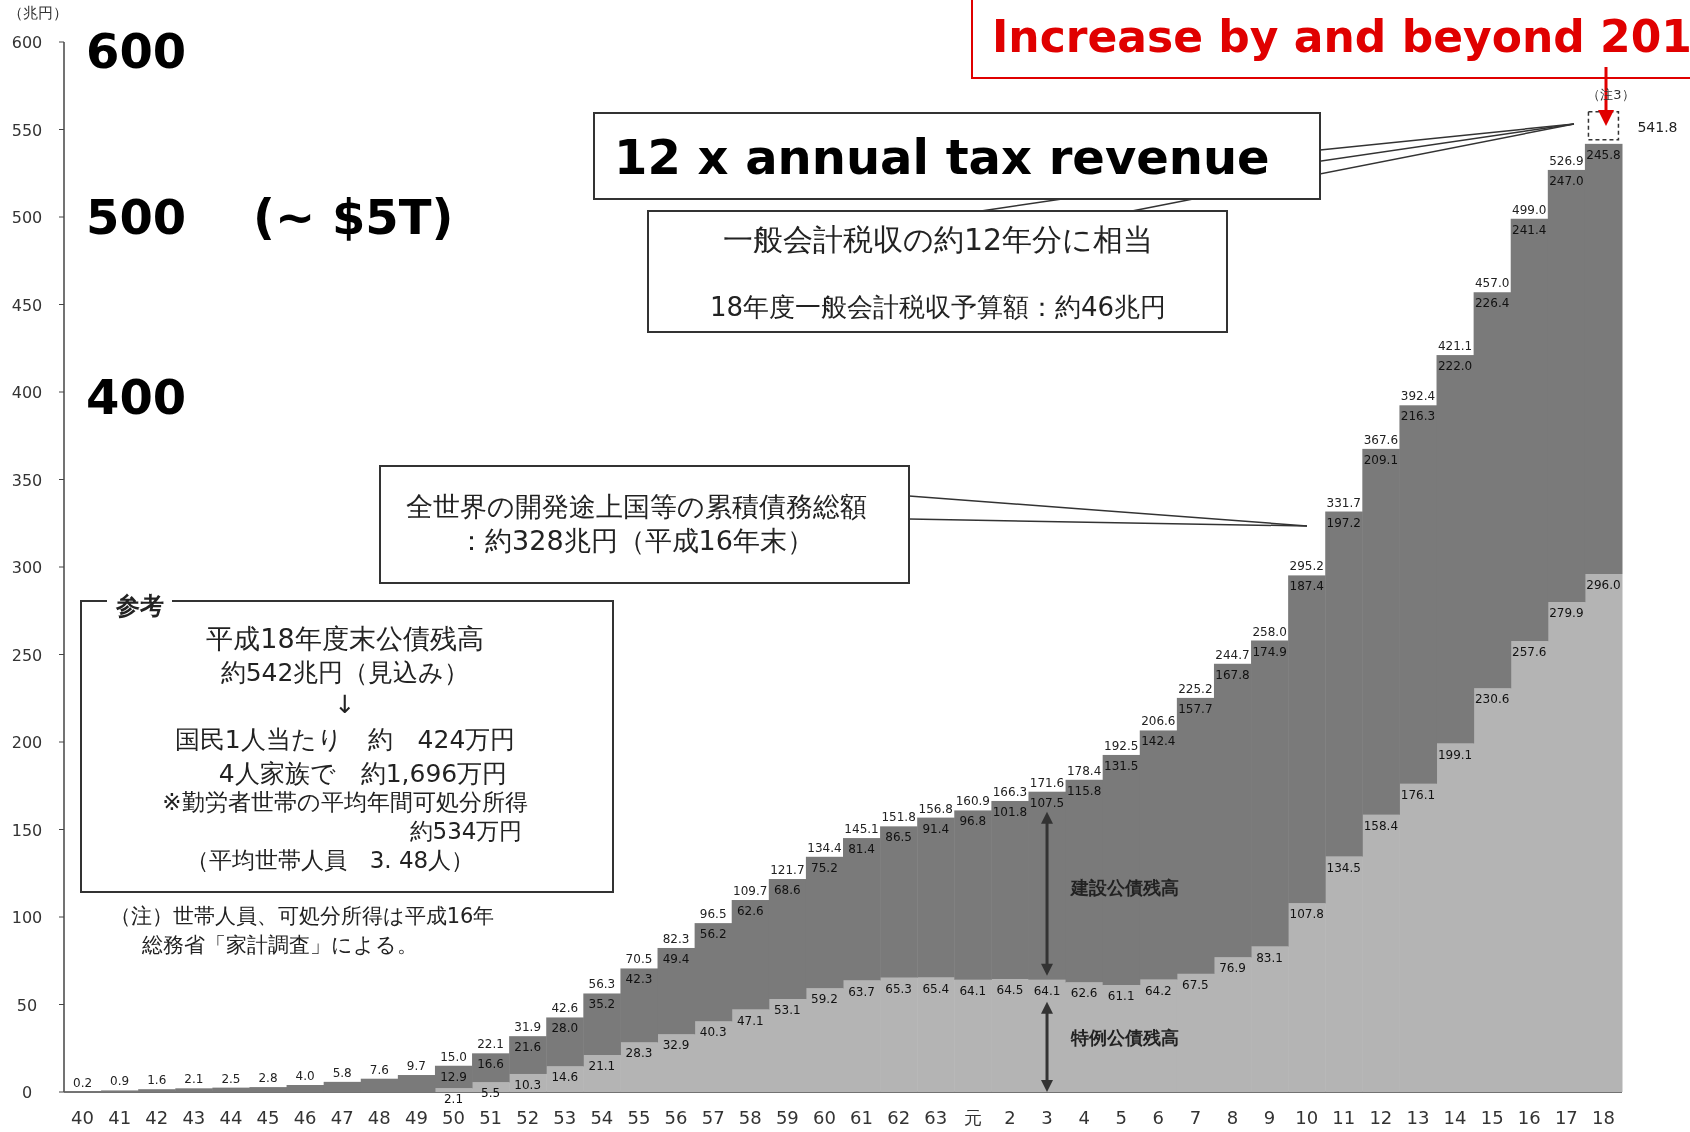  I want to click on x-tick-label: 55, so click(639, 1117).